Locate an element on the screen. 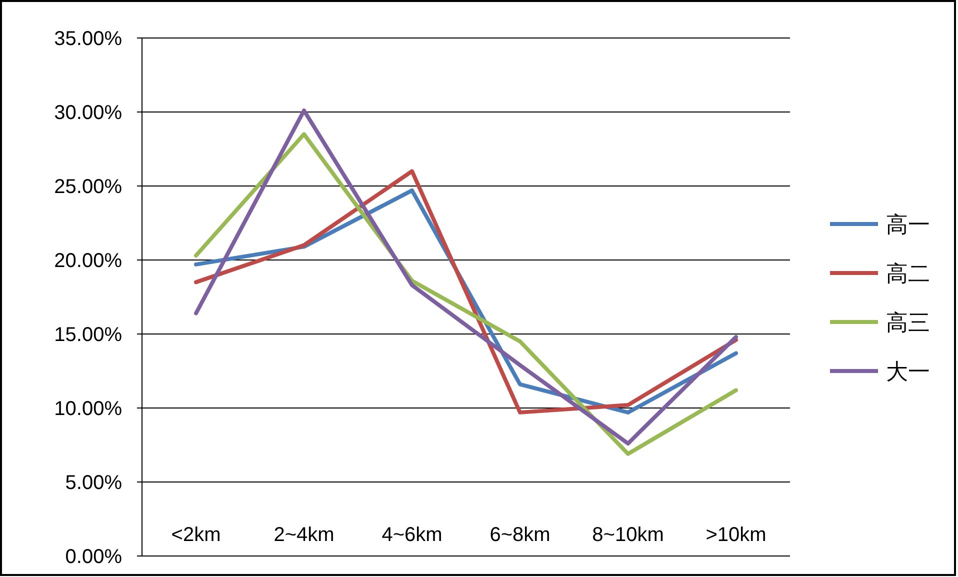  y-tick-label: 35.00% is located at coordinates (88, 39).